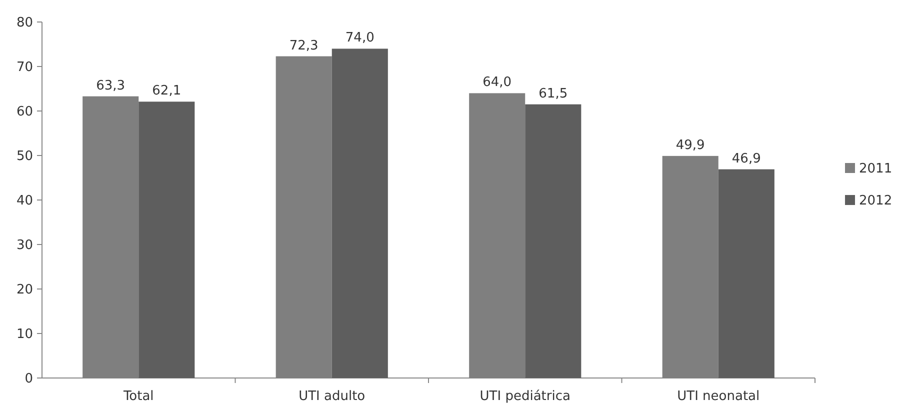 The width and height of the screenshot is (915, 414). Describe the element at coordinates (24, 334) in the screenshot. I see `y-tick-label: 10` at that location.